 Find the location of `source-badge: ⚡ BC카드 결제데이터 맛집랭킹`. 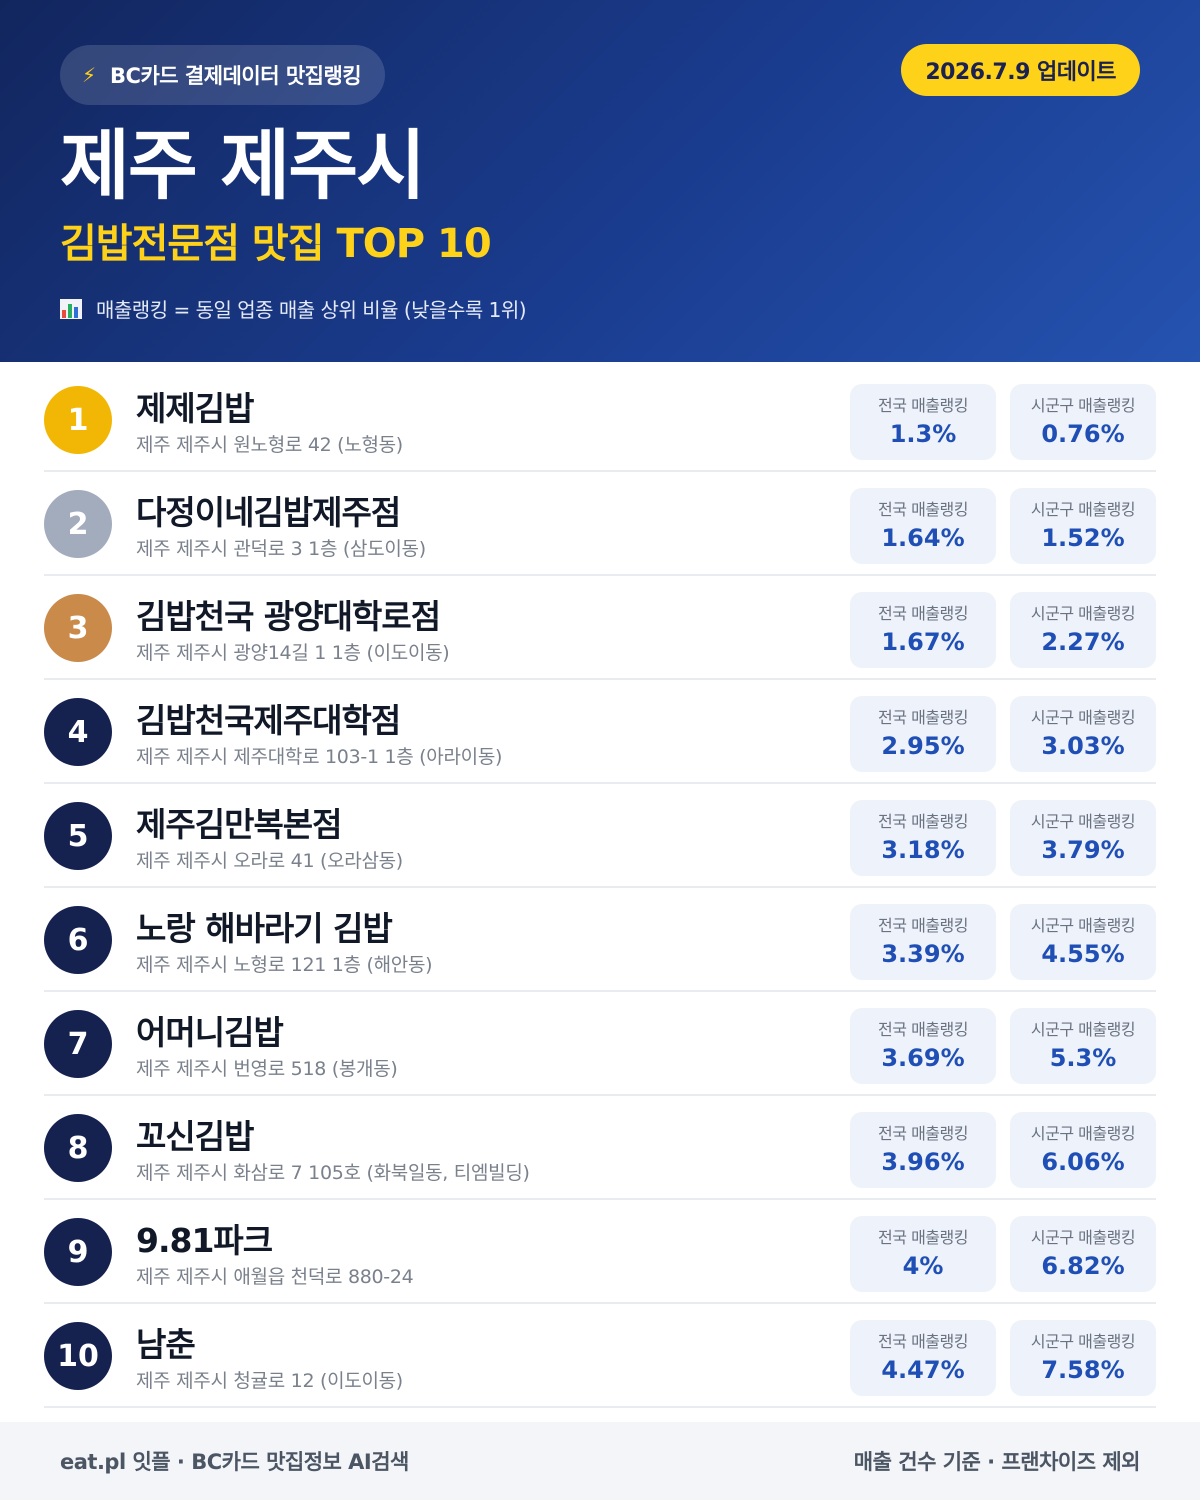

source-badge: ⚡ BC카드 결제데이터 맛집랭킹 is located at coordinates (223, 75).